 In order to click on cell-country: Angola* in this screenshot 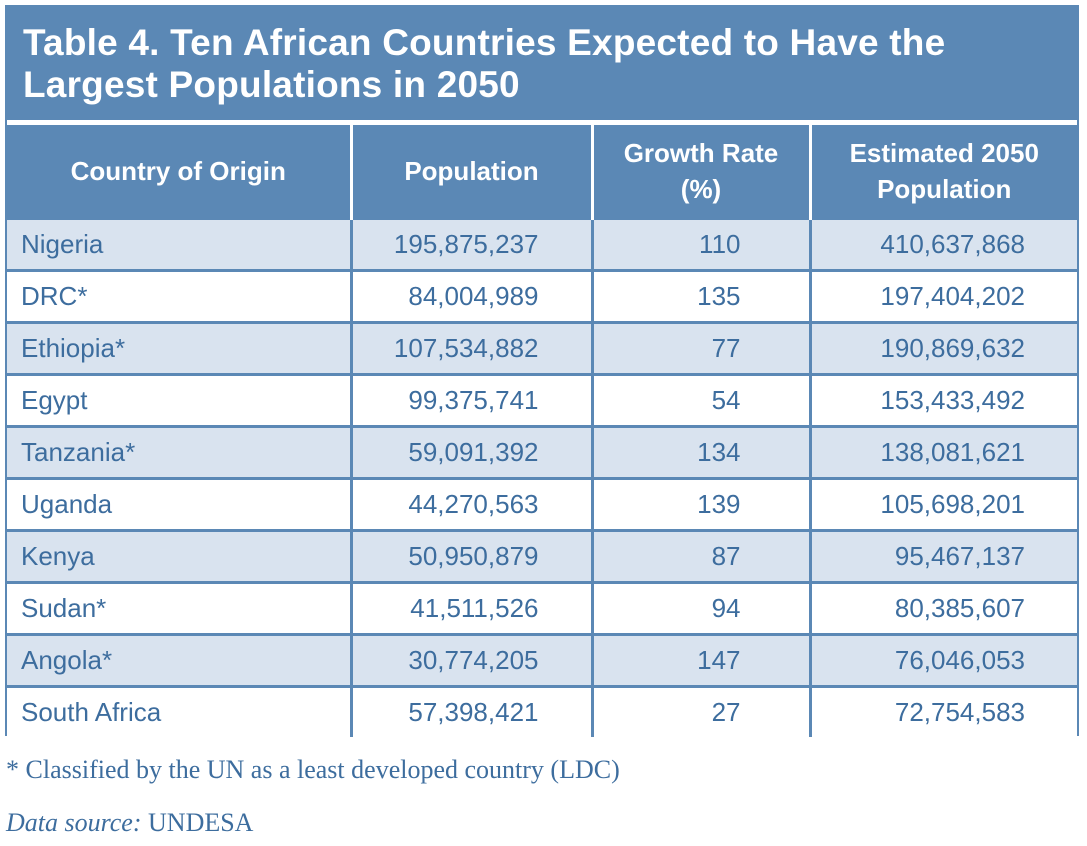, I will do `click(180, 660)`.